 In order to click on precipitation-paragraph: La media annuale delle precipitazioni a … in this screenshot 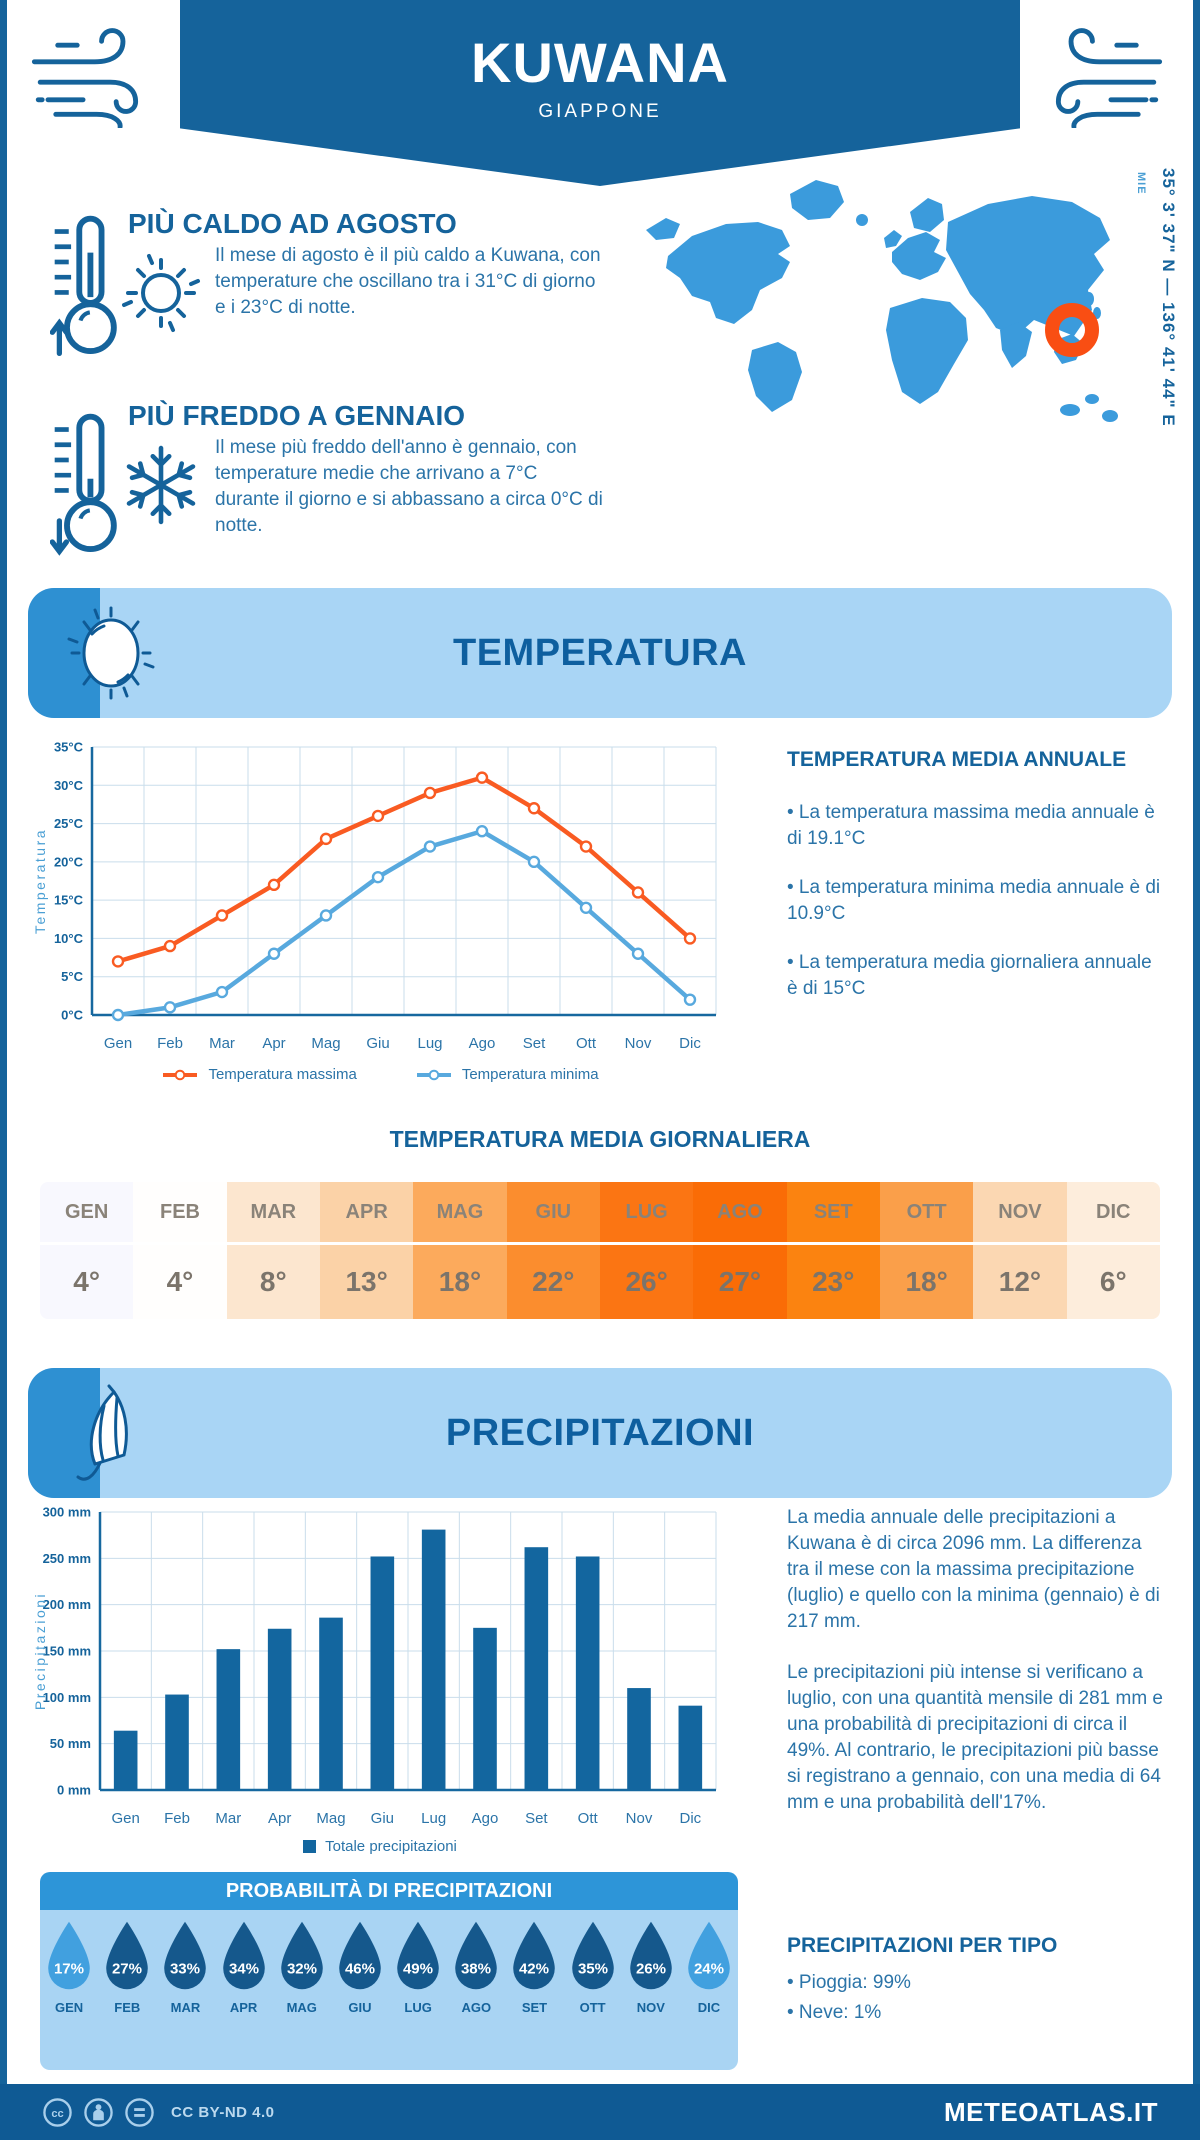, I will do `click(973, 1569)`.